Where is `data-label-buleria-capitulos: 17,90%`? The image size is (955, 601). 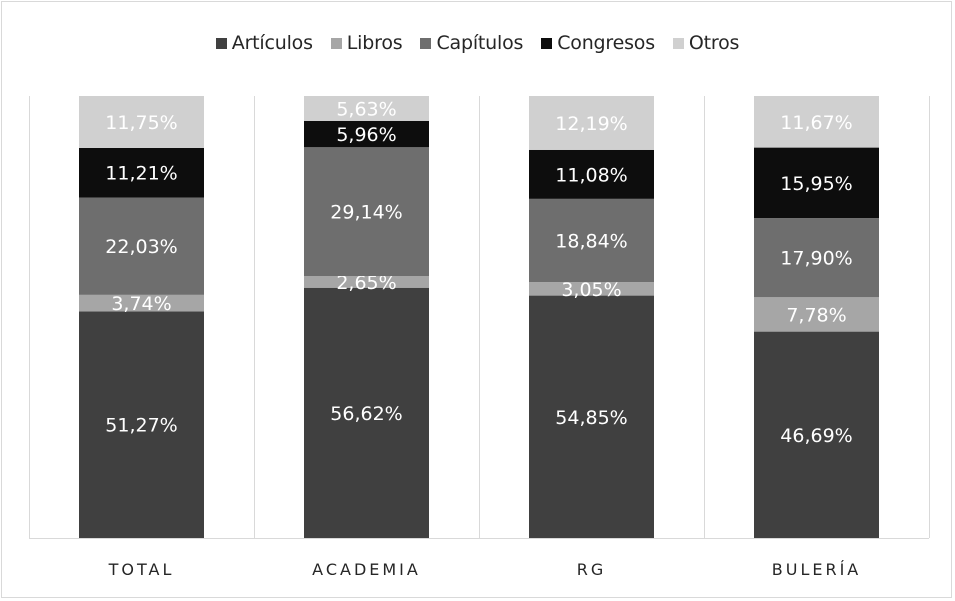 data-label-buleria-capitulos: 17,90% is located at coordinates (816, 259).